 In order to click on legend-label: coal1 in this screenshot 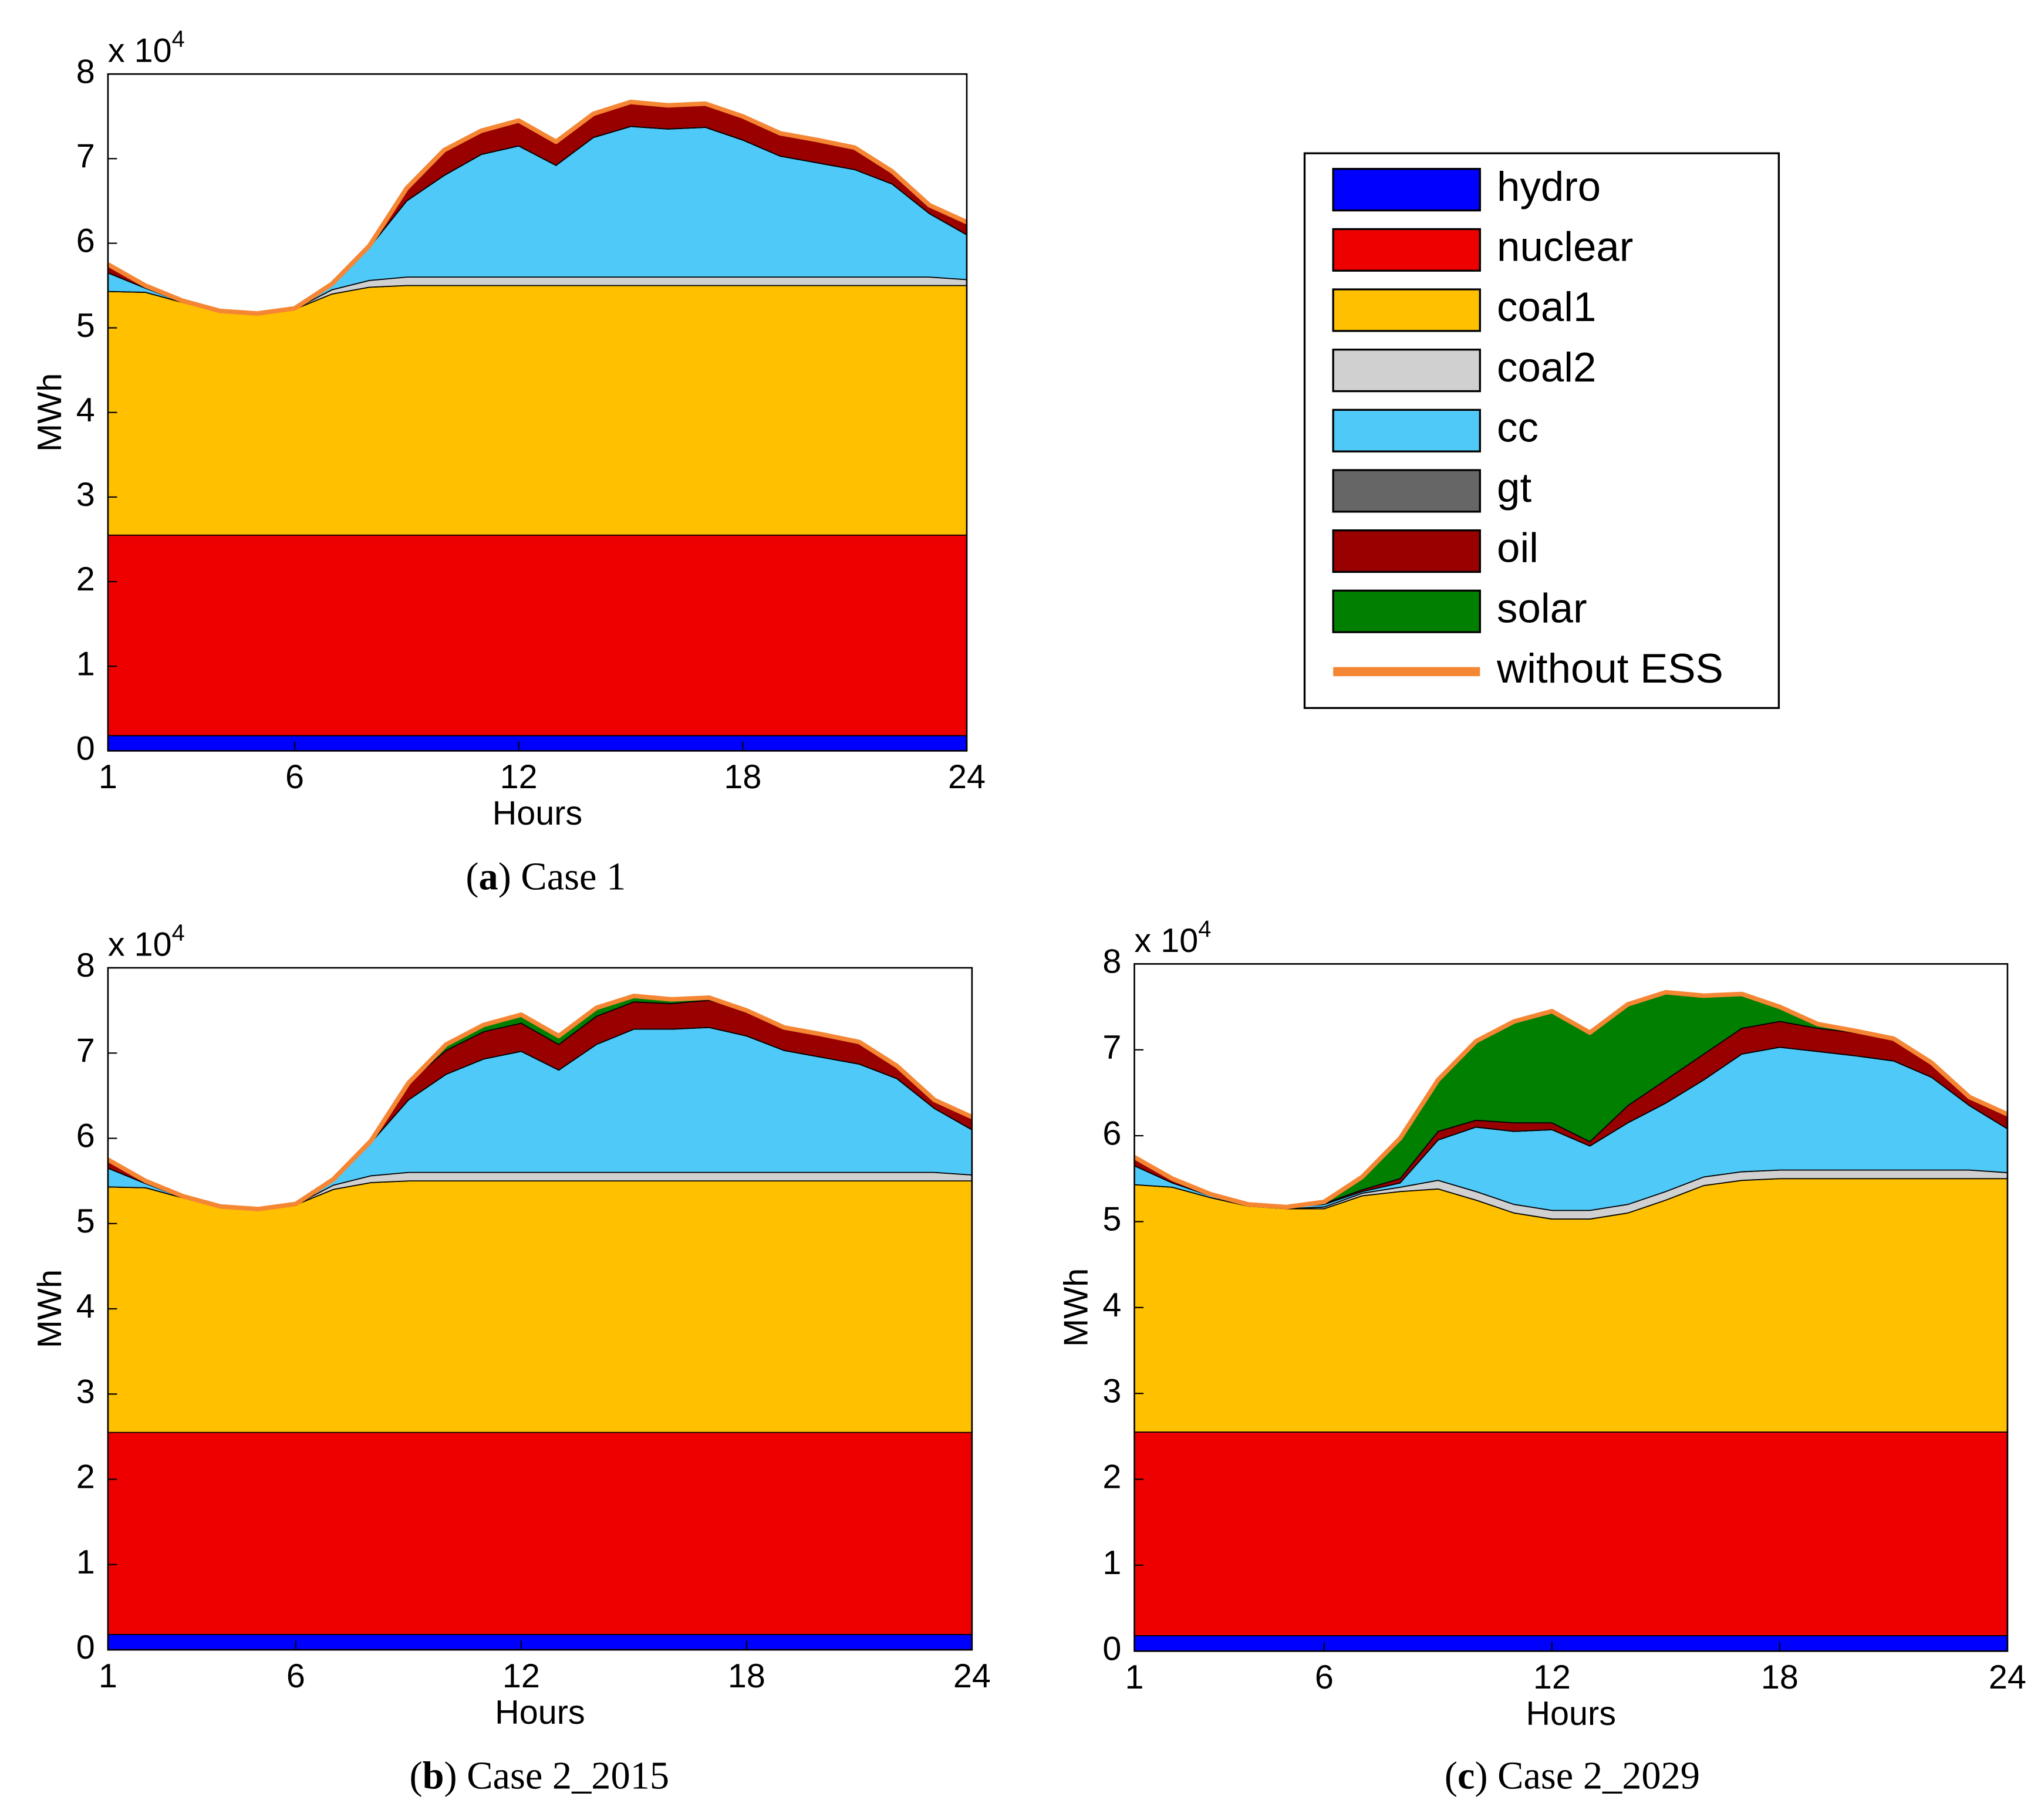, I will do `click(1546, 307)`.